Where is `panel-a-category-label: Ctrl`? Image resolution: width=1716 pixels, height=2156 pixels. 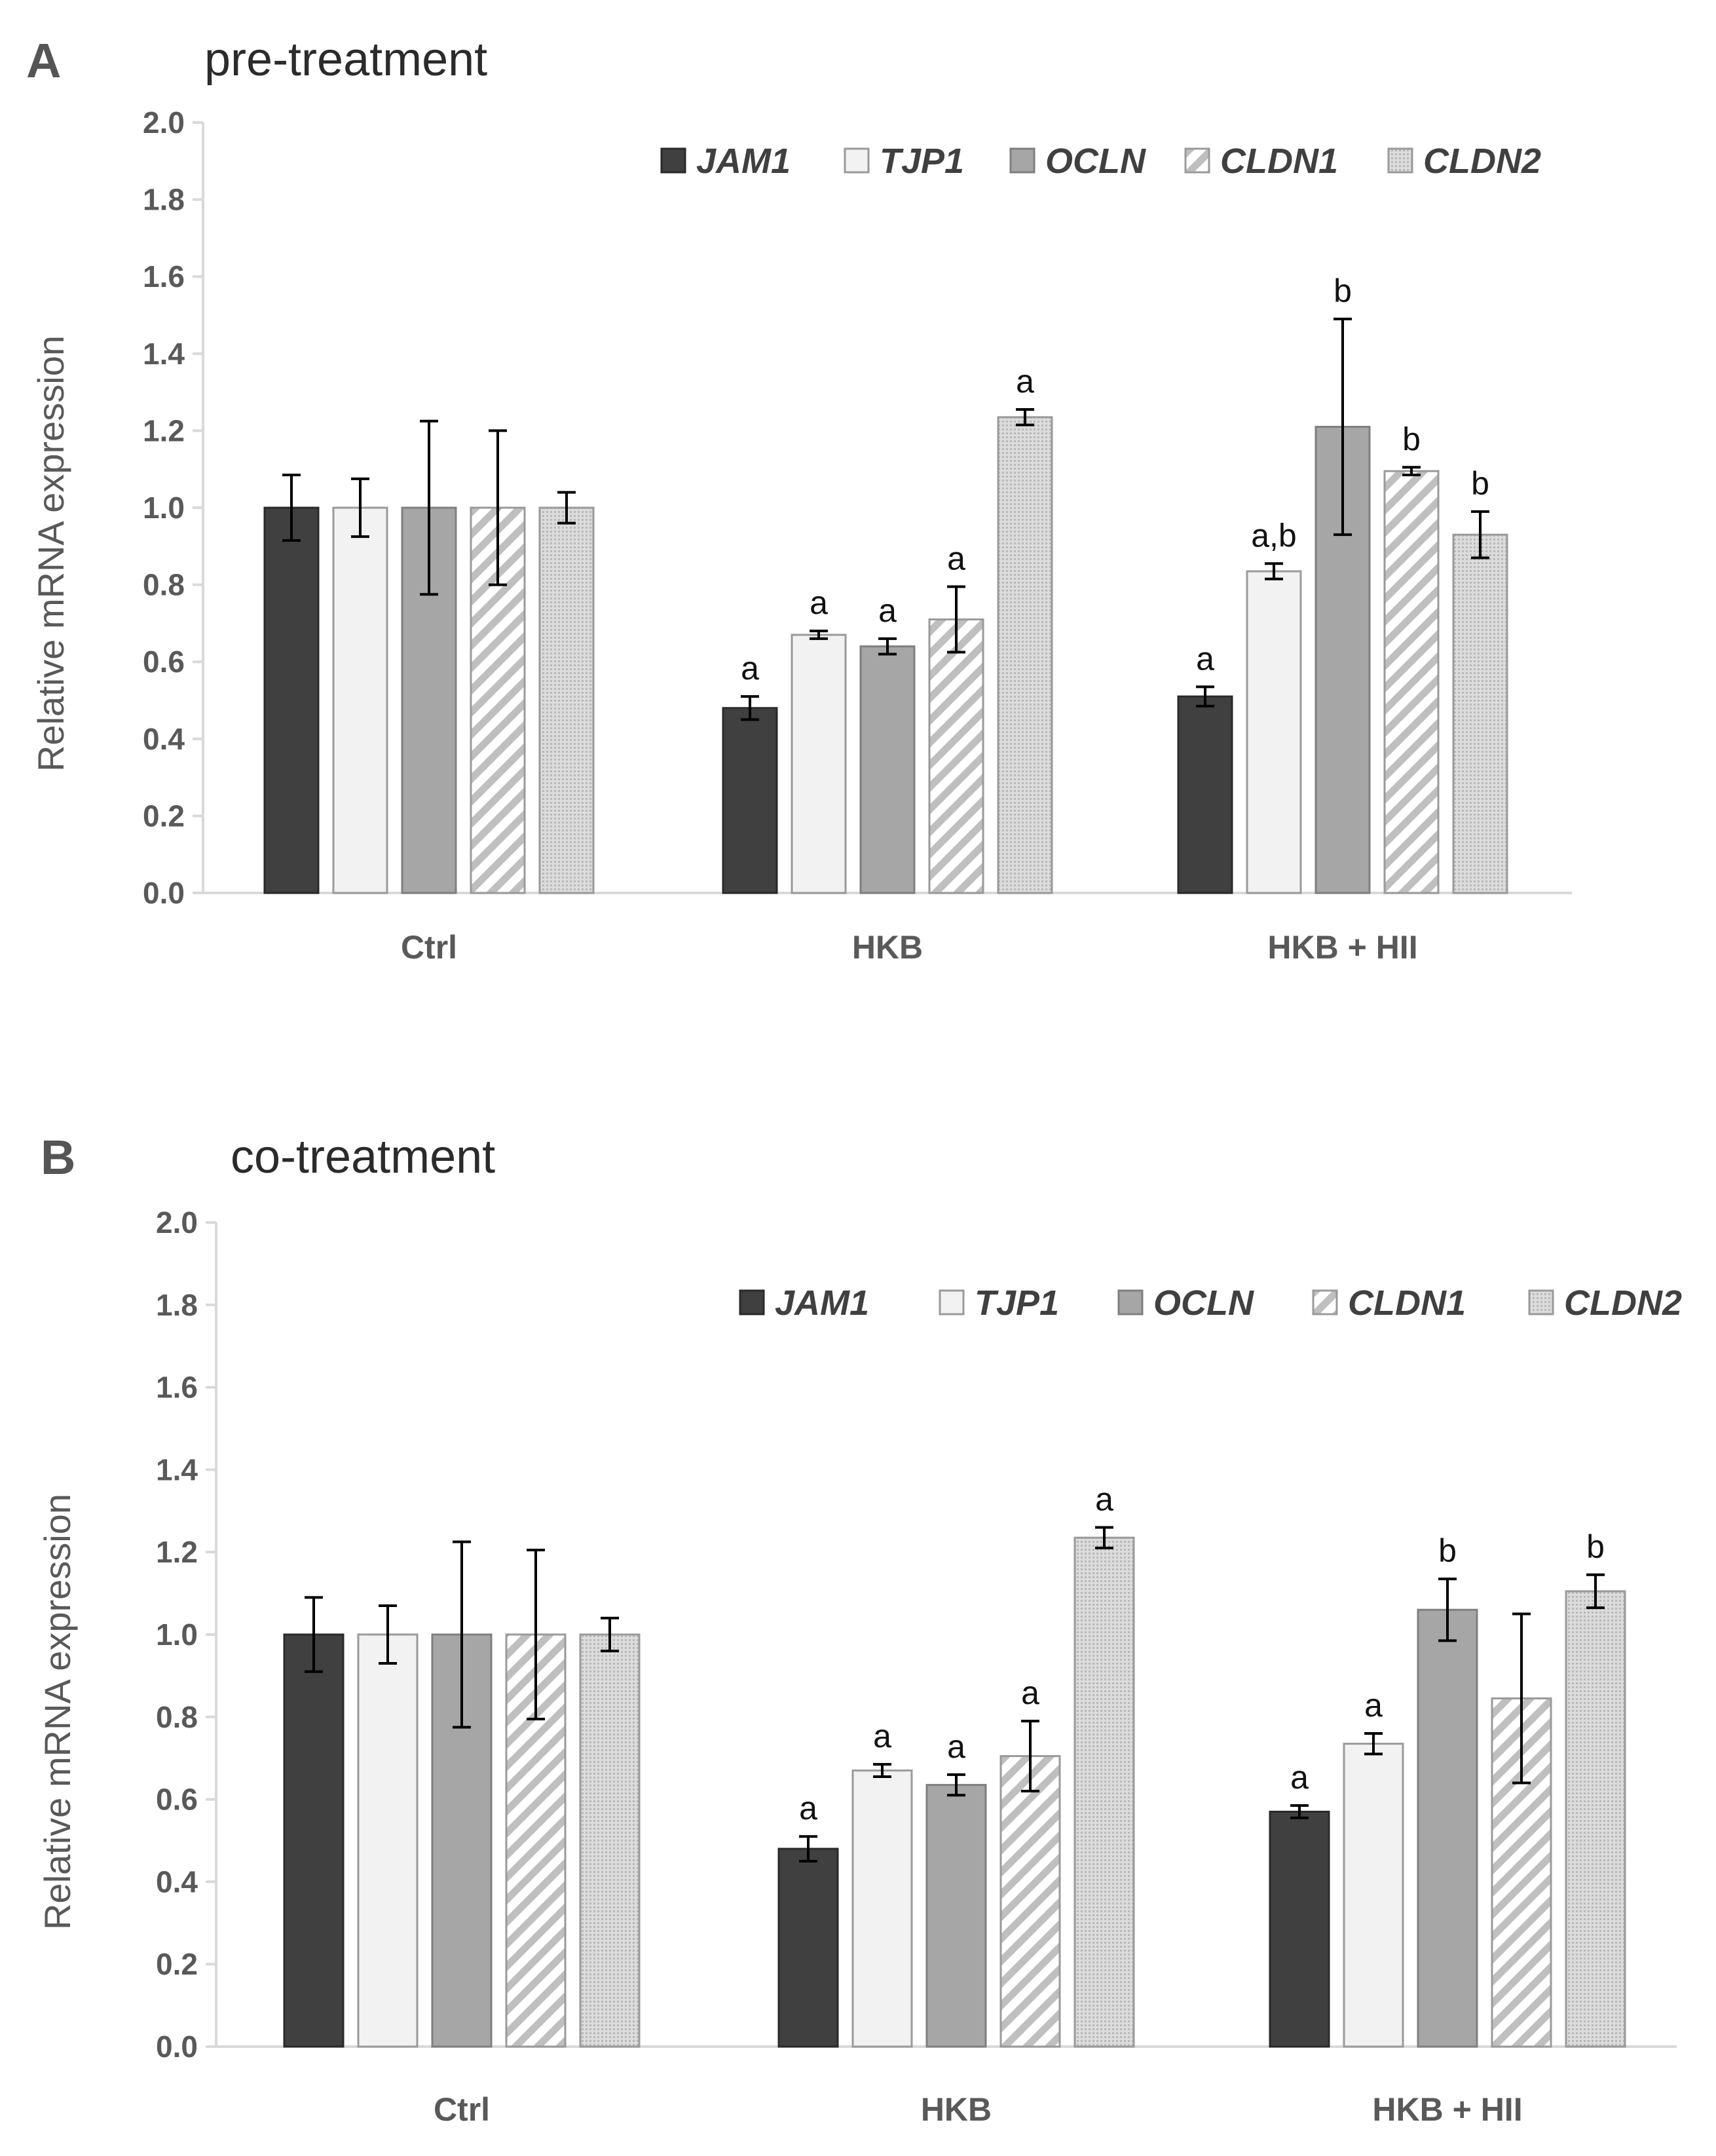 panel-a-category-label: Ctrl is located at coordinates (429, 947).